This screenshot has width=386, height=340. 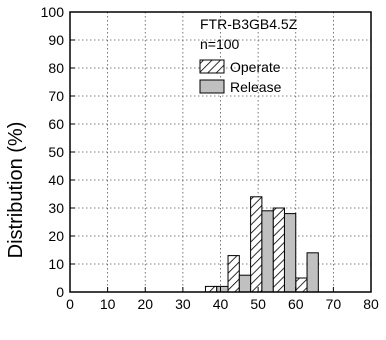 I want to click on x-tick-label: 0, so click(x=70, y=304).